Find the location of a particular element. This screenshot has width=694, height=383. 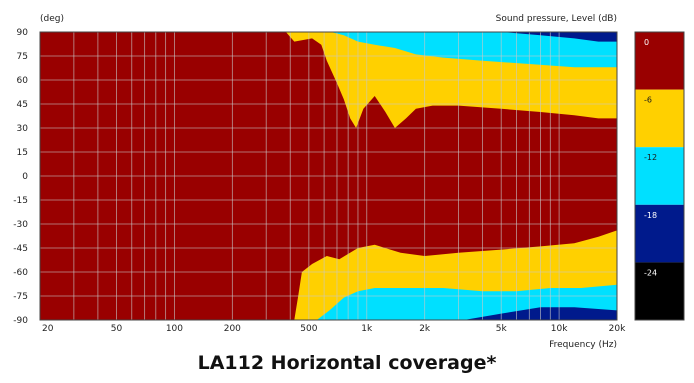

y-tick-label: -75 is located at coordinates (20, 297).